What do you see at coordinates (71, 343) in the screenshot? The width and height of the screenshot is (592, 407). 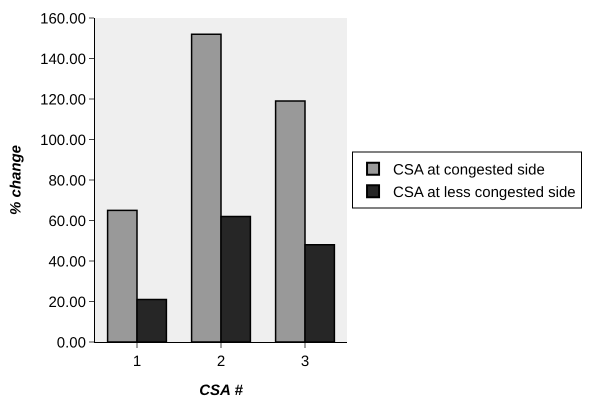 I see `y-tick-label: 0.00` at bounding box center [71, 343].